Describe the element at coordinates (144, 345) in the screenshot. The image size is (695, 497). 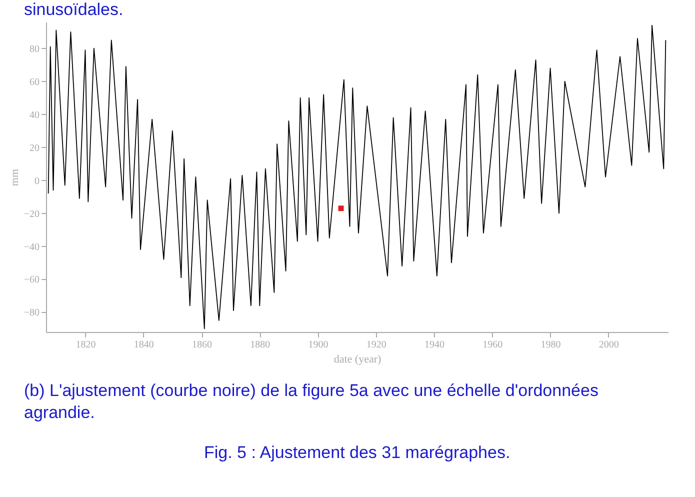
I see `x-tick-label: 1840` at that location.